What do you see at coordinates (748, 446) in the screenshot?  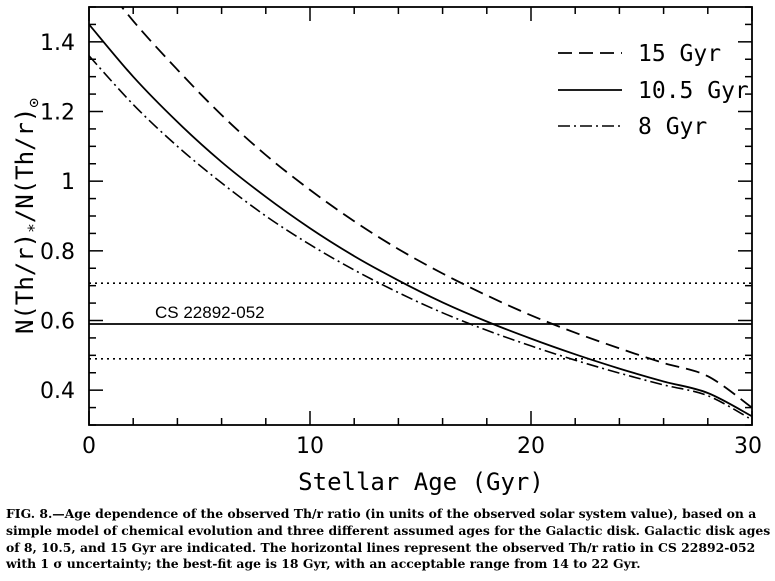 I see `x-tick-label: 30` at bounding box center [748, 446].